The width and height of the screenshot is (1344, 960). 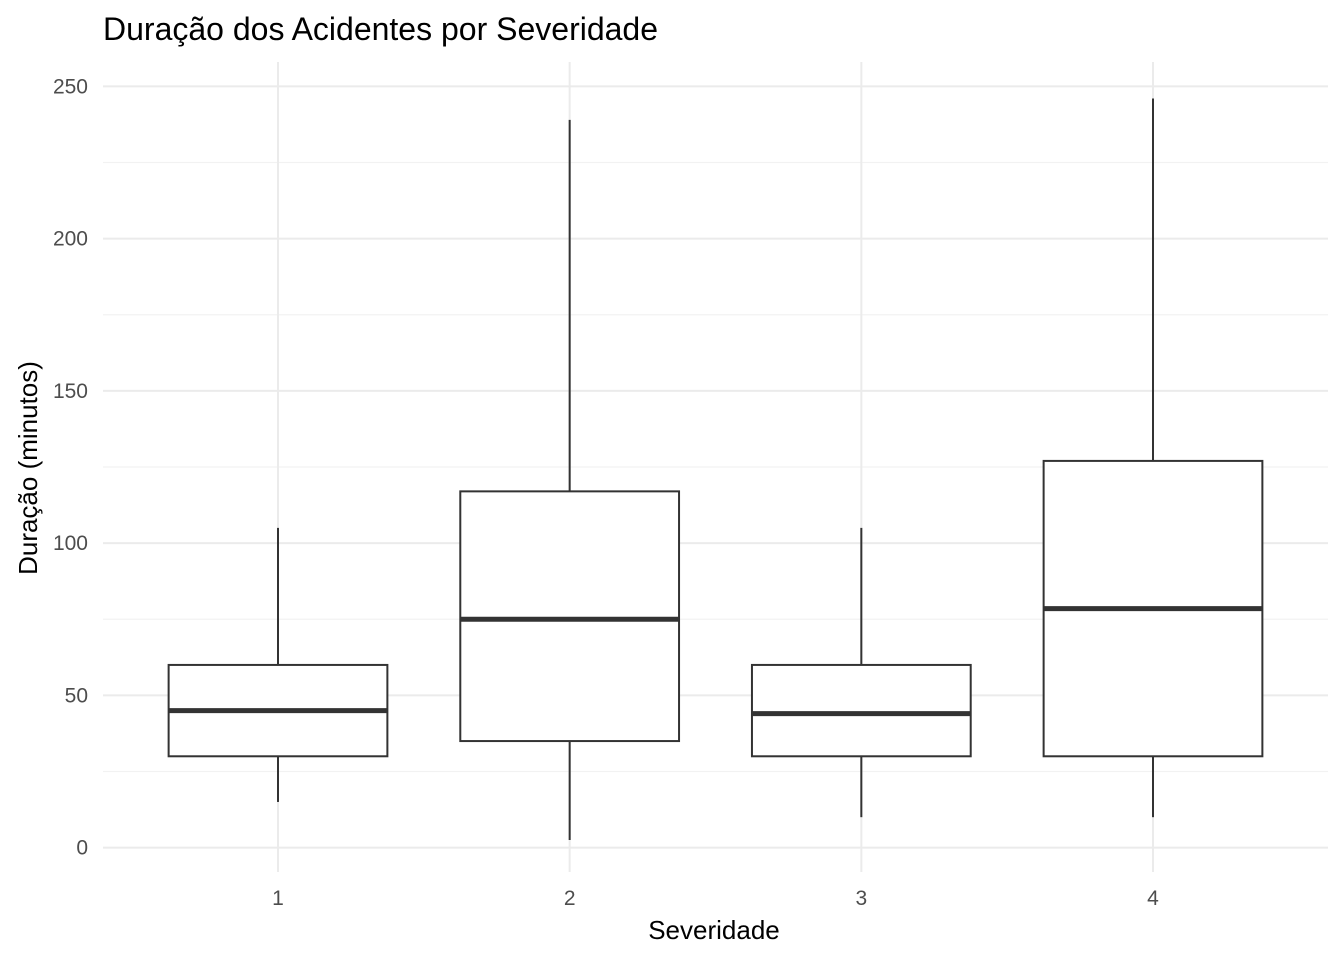 What do you see at coordinates (570, 898) in the screenshot?
I see `x-tick-label: 2` at bounding box center [570, 898].